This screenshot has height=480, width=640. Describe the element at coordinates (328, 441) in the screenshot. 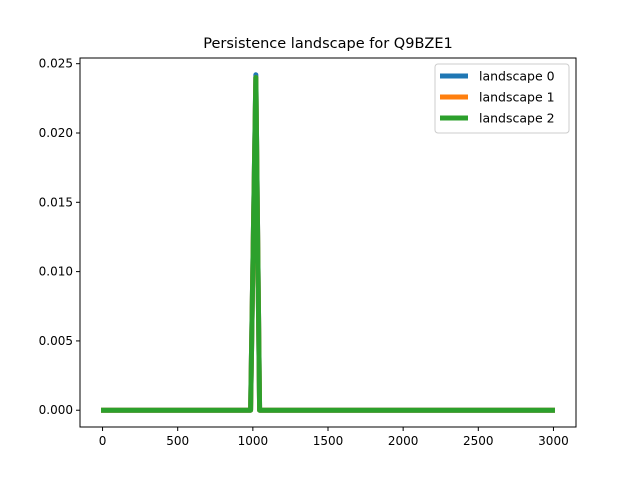

I see `x-tick-label: 1500` at that location.